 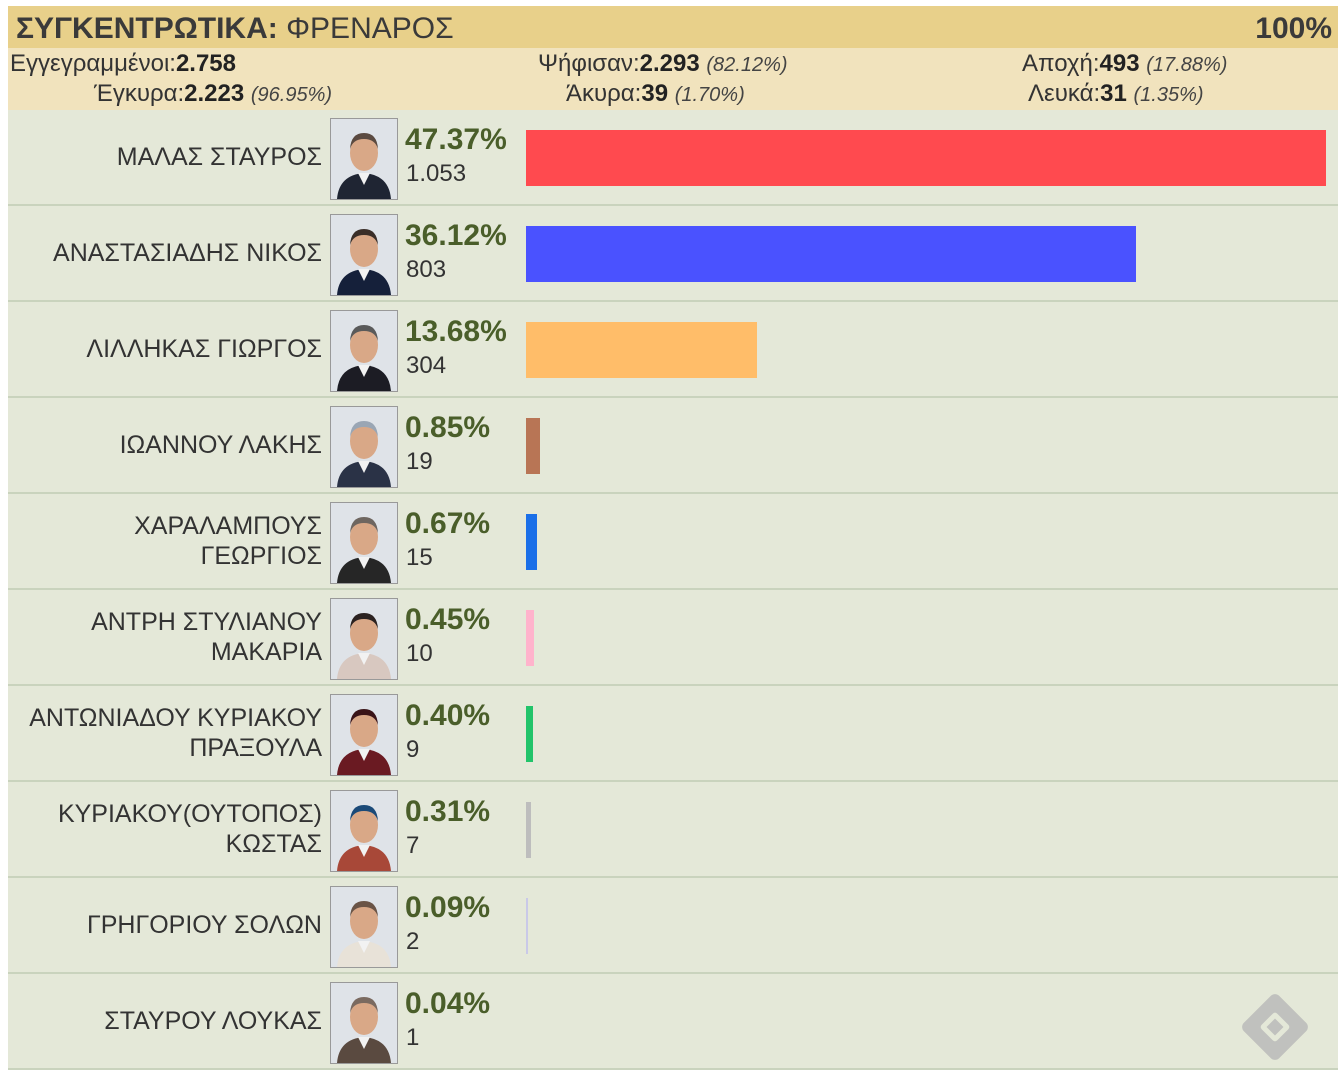 I want to click on page-title: ΣΥΓΚΕΝΤΡΩΤΙΚΑ: ΦΡΕΝΑΡΟΣ, so click(x=235, y=29).